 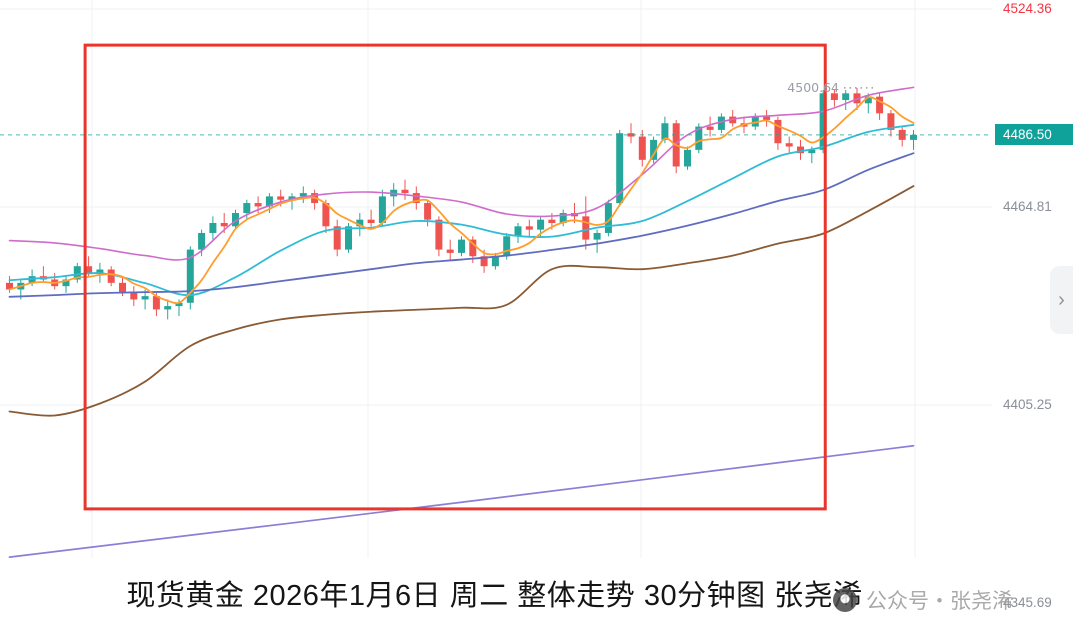 What do you see at coordinates (813, 87) in the screenshot?
I see `session-high-label: 4500.64` at bounding box center [813, 87].